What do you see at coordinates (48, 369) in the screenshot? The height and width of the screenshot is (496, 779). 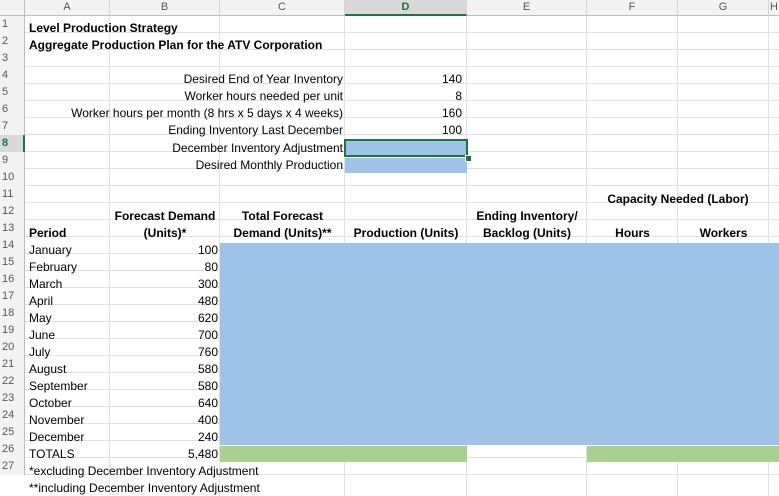 I see `period-cell: August` at bounding box center [48, 369].